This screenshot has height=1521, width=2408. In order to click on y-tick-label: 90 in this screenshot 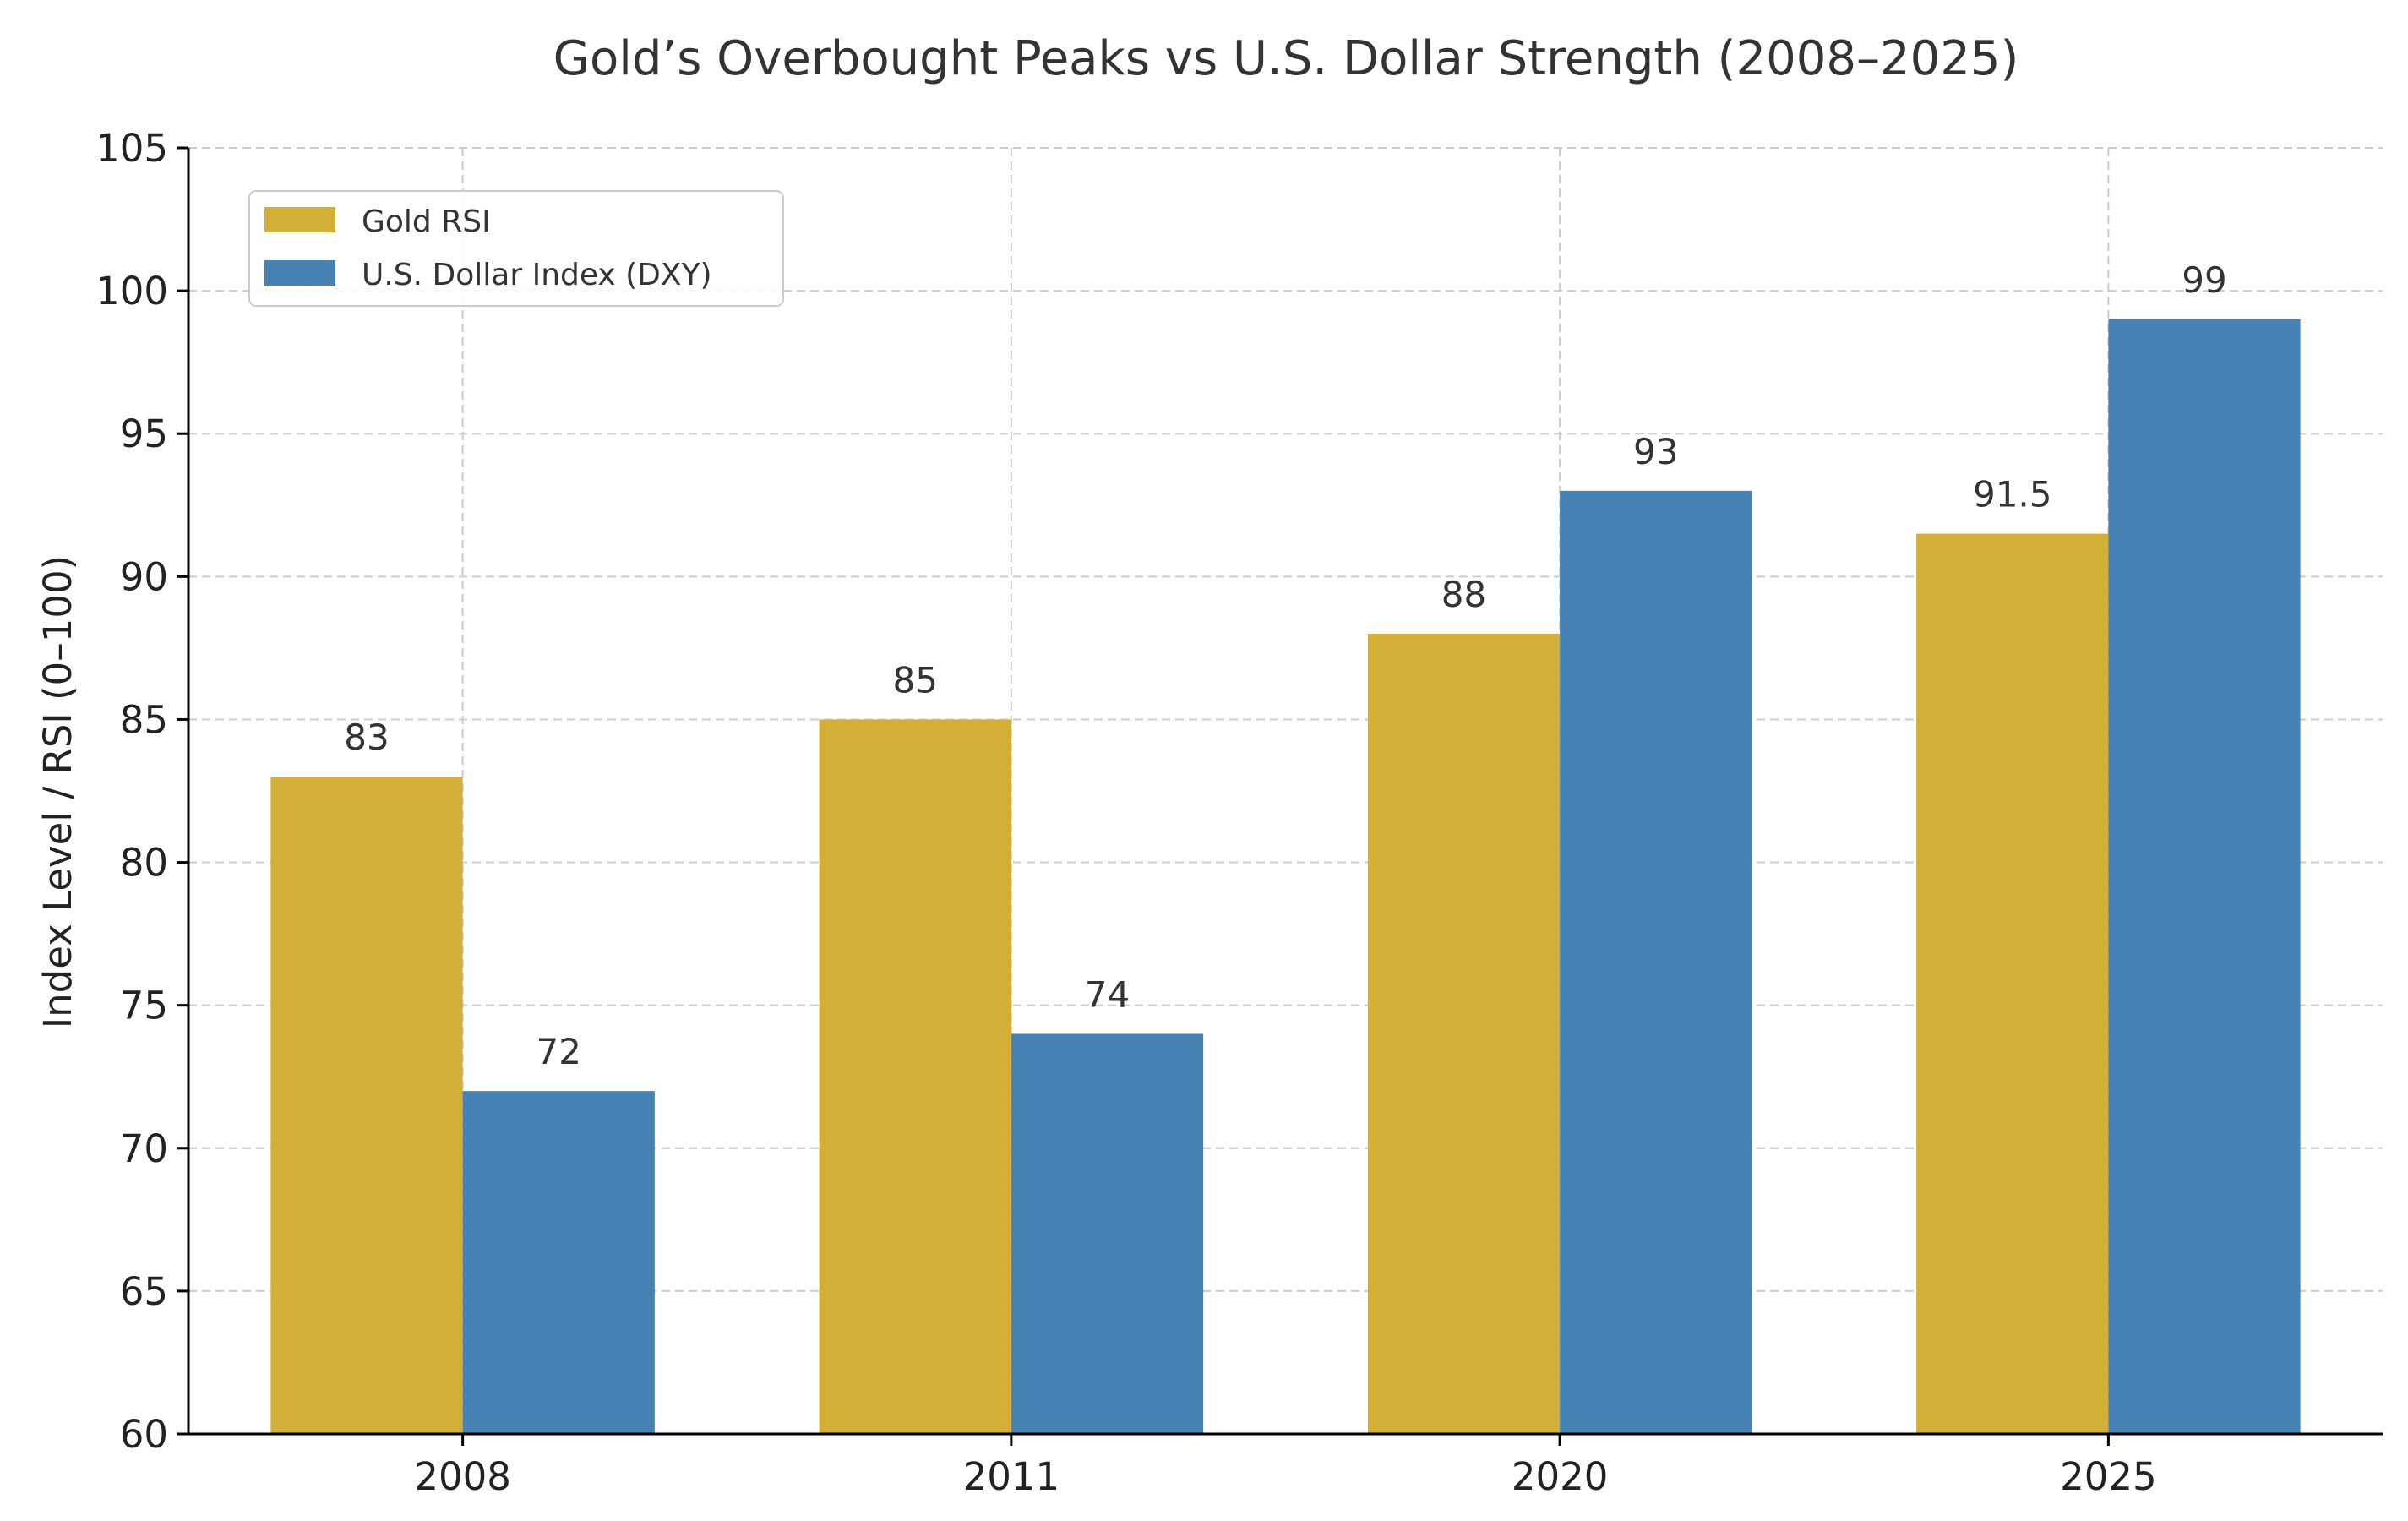, I will do `click(144, 576)`.